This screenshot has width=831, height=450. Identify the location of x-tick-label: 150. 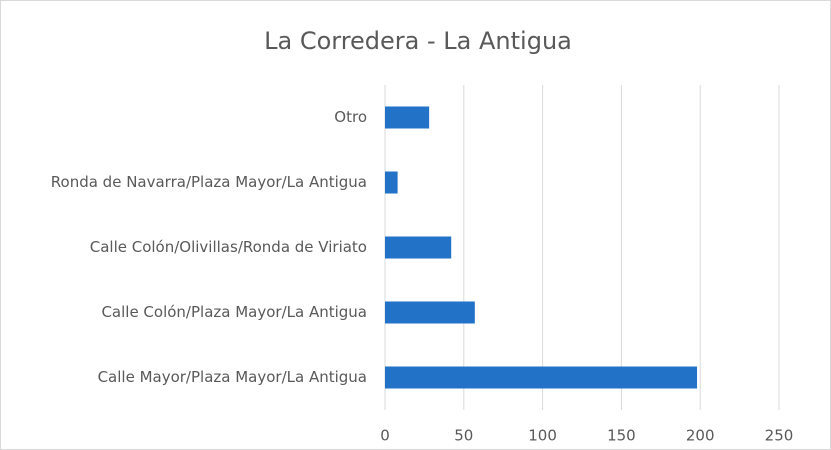
(621, 436).